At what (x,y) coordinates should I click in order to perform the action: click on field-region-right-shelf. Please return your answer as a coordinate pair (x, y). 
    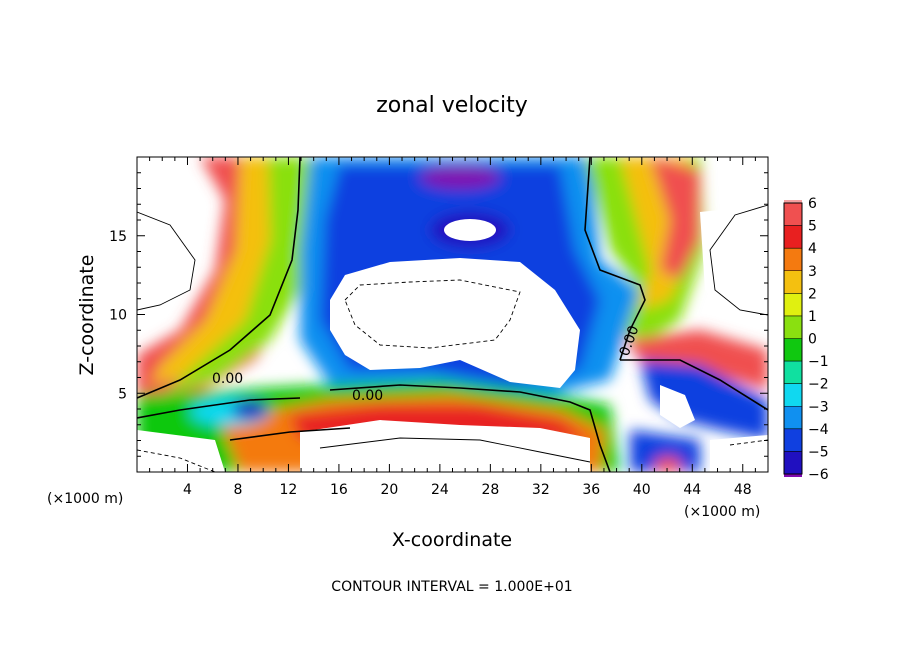
    Looking at the image, I should click on (696, 360).